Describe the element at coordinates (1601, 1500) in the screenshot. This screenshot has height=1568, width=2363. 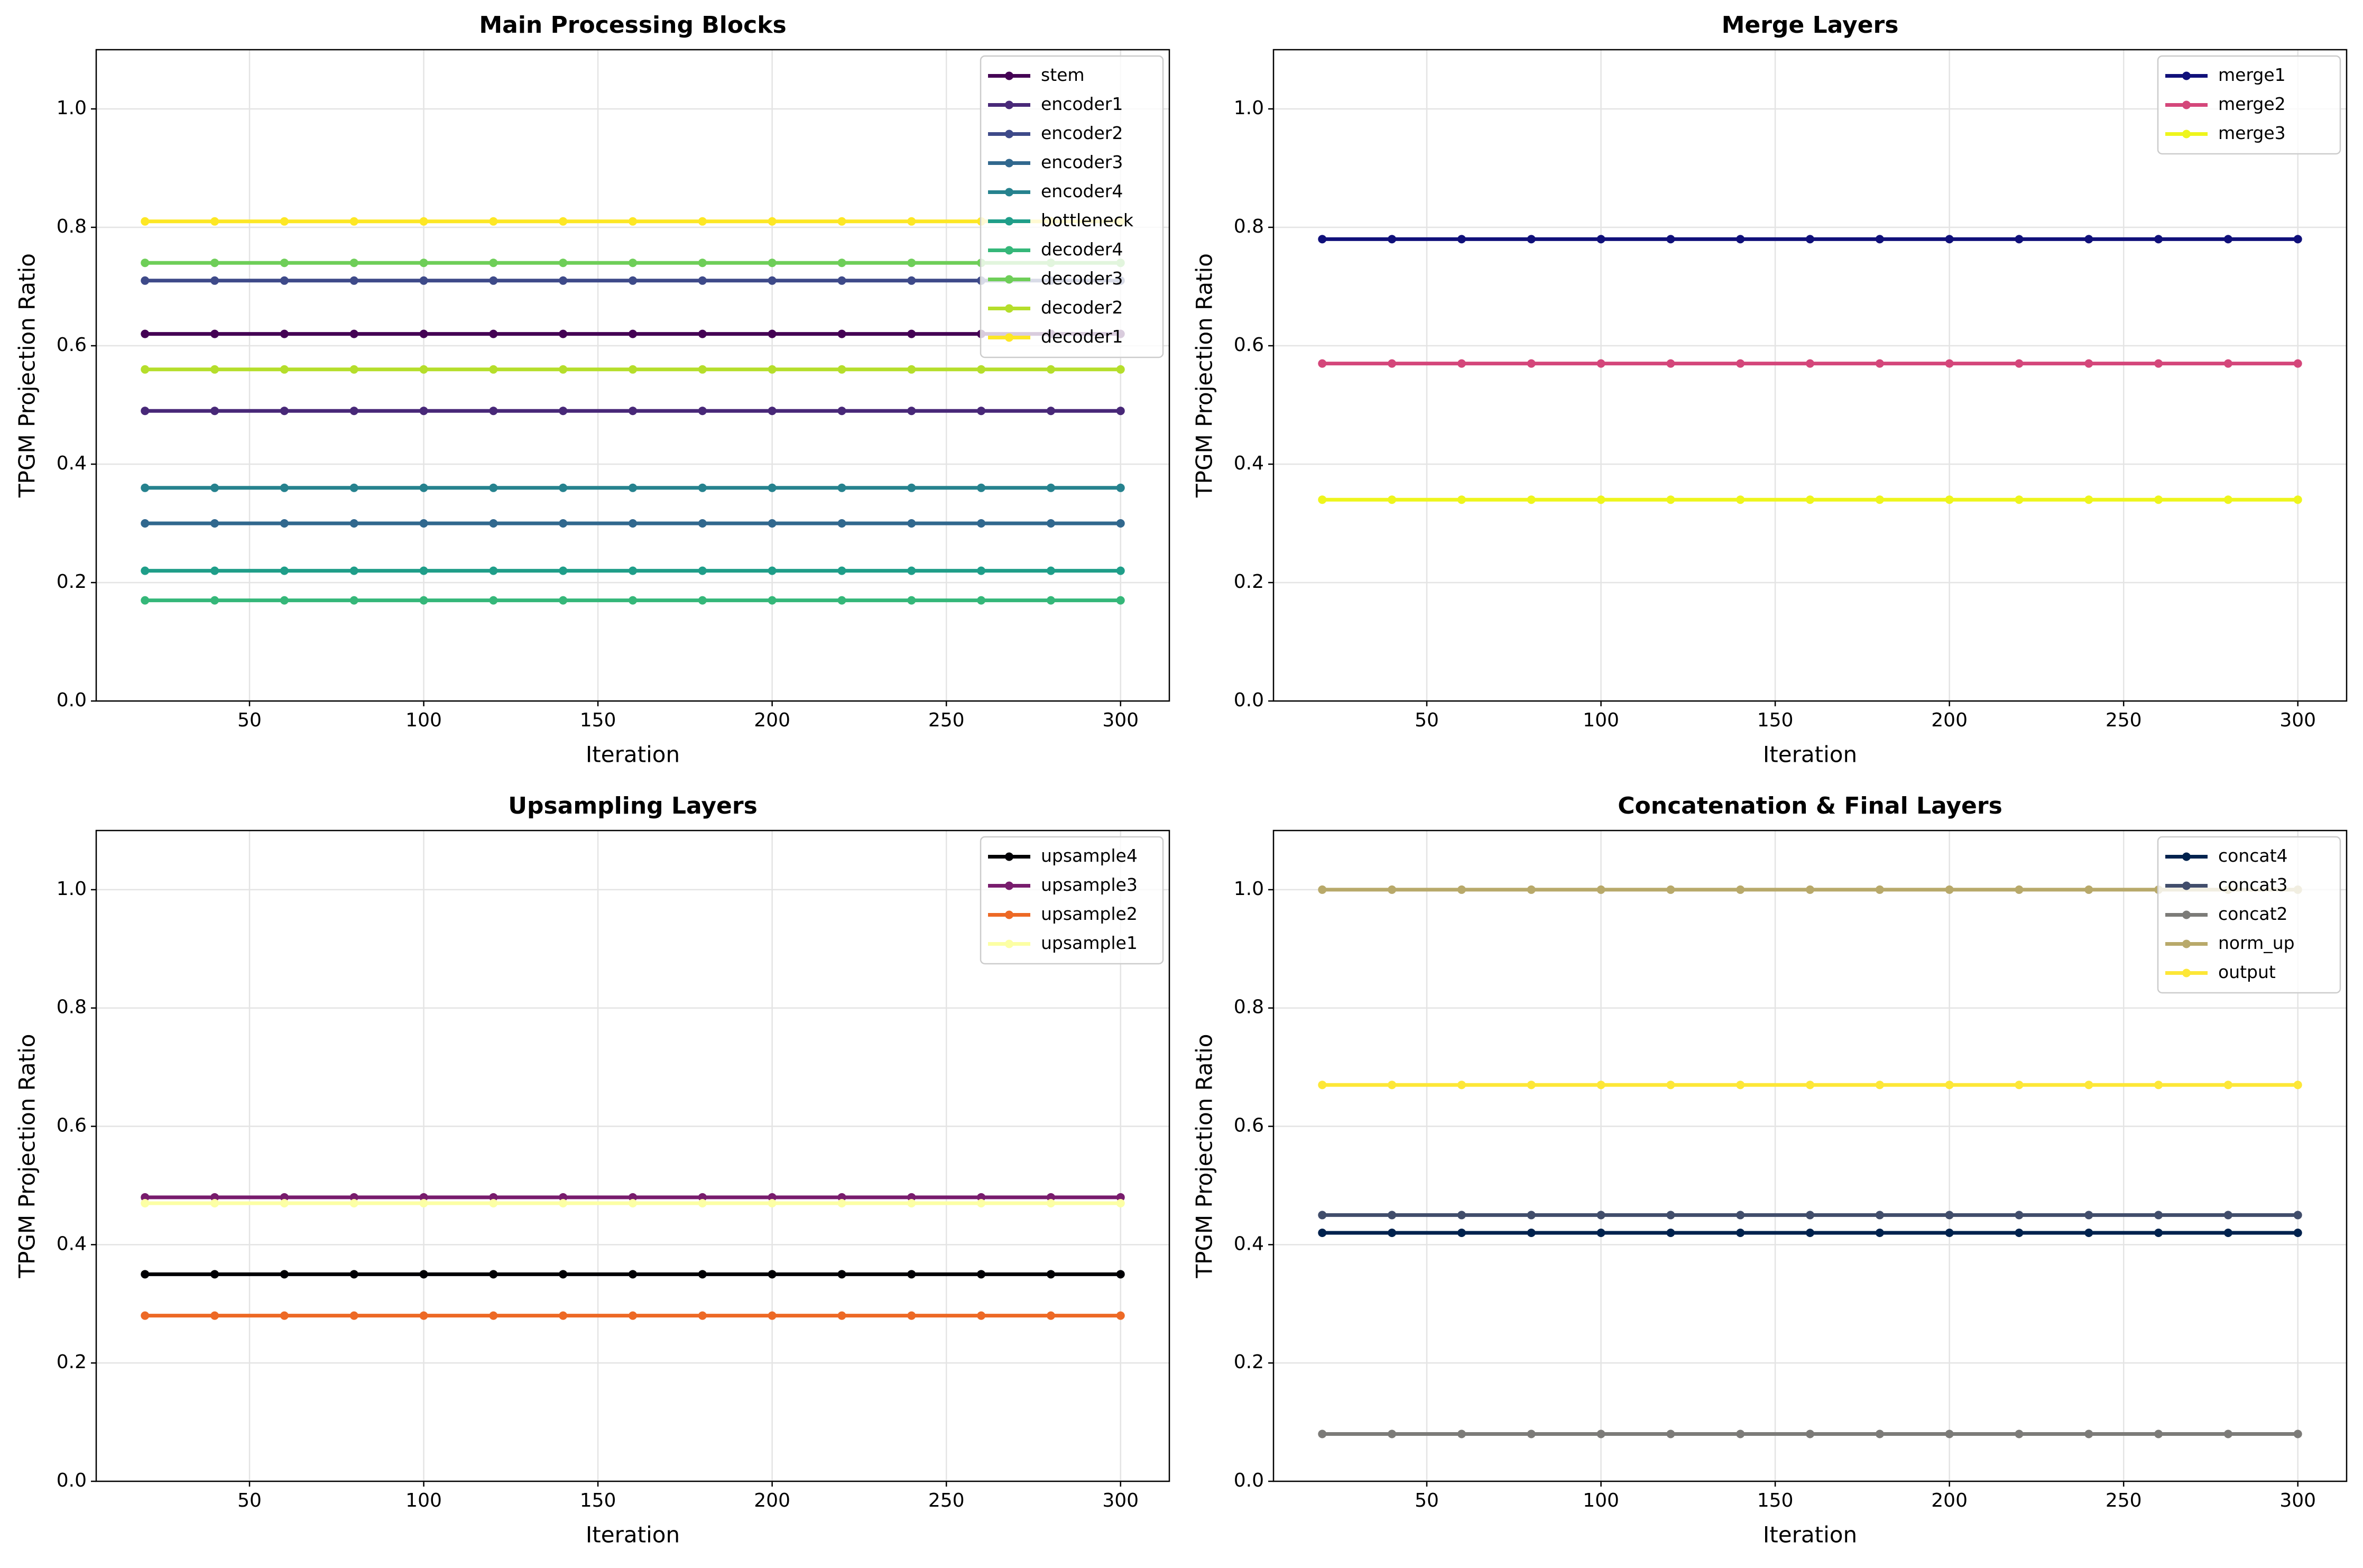
I see `x-tick-label: 100` at that location.